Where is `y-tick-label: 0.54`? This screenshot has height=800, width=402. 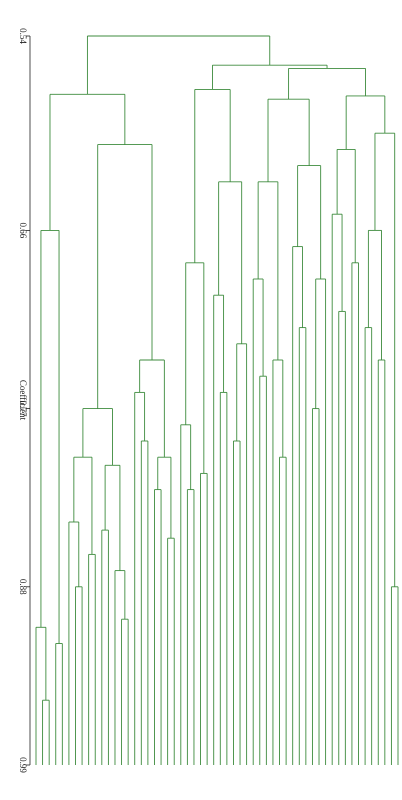
y-tick-label: 0.54 is located at coordinates (23, 36).